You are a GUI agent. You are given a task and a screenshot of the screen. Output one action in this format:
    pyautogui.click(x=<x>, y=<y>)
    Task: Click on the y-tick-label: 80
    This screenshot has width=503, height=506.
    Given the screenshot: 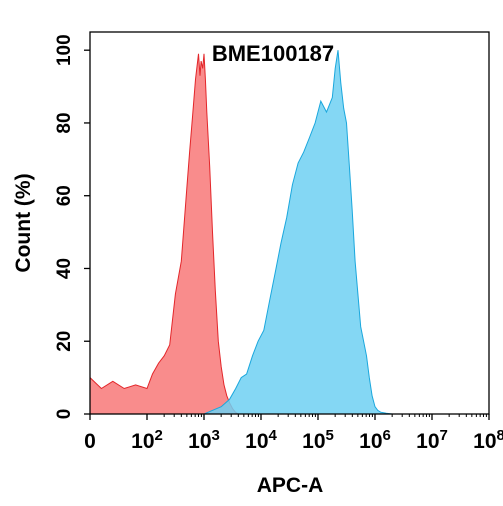 What is the action you would take?
    pyautogui.click(x=64, y=122)
    